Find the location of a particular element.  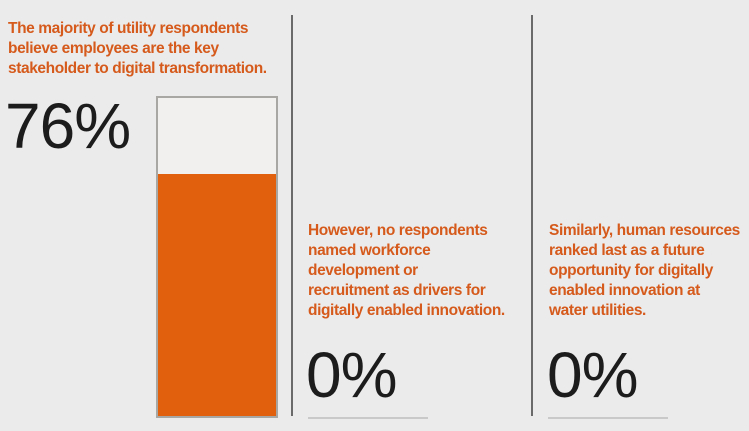

percent-value: 76% is located at coordinates (68, 126).